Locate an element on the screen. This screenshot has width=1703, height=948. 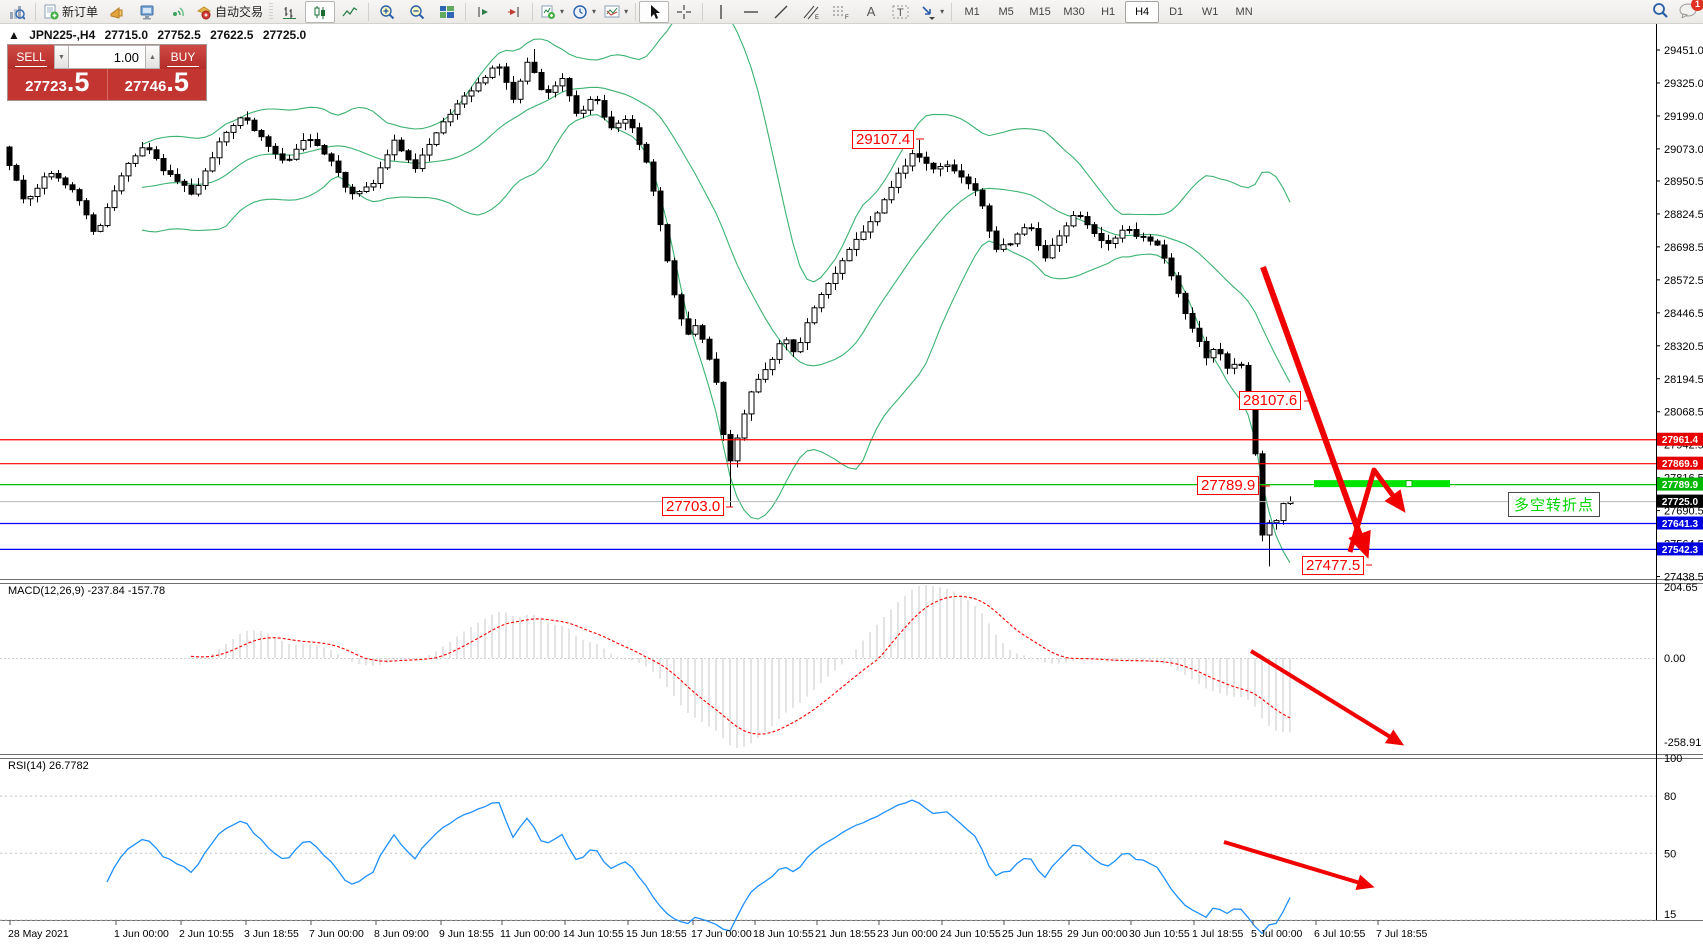
buy-button: BUY is located at coordinates (183, 57).